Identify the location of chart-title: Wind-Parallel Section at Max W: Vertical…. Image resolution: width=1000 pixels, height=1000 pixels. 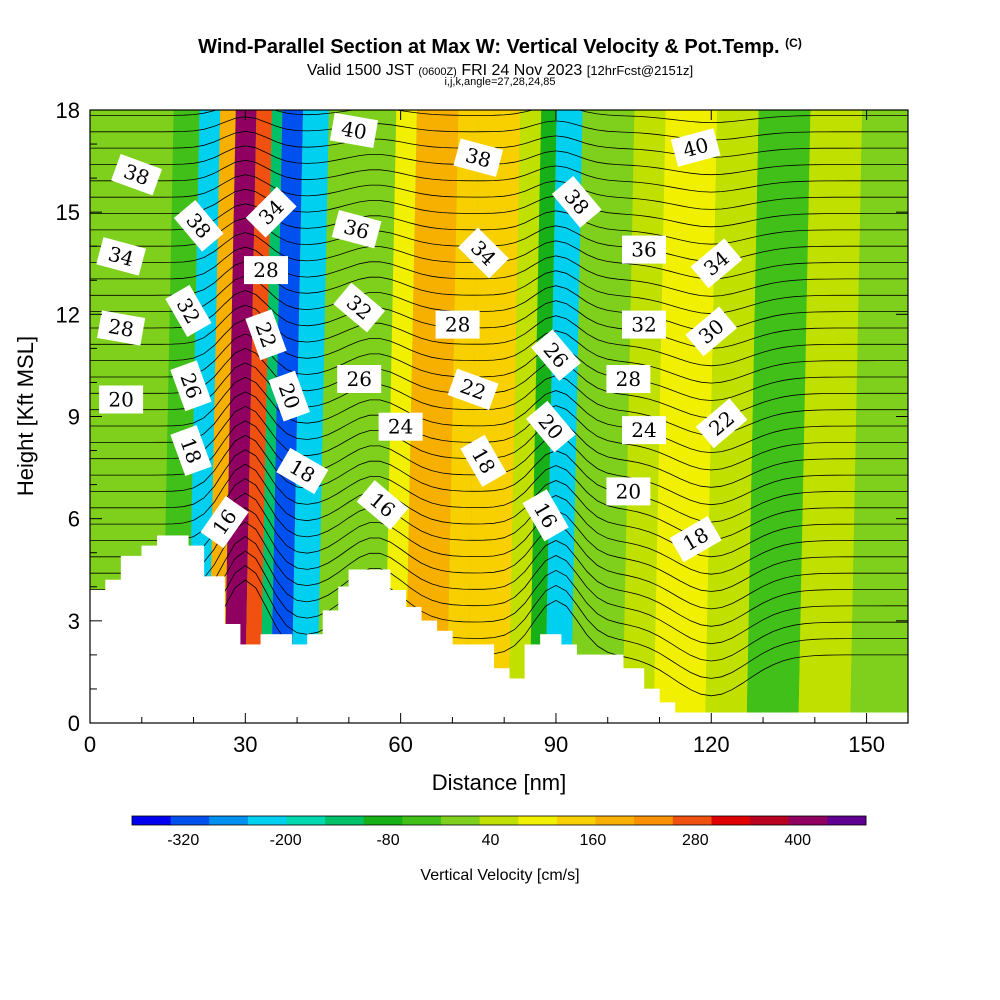
(500, 47).